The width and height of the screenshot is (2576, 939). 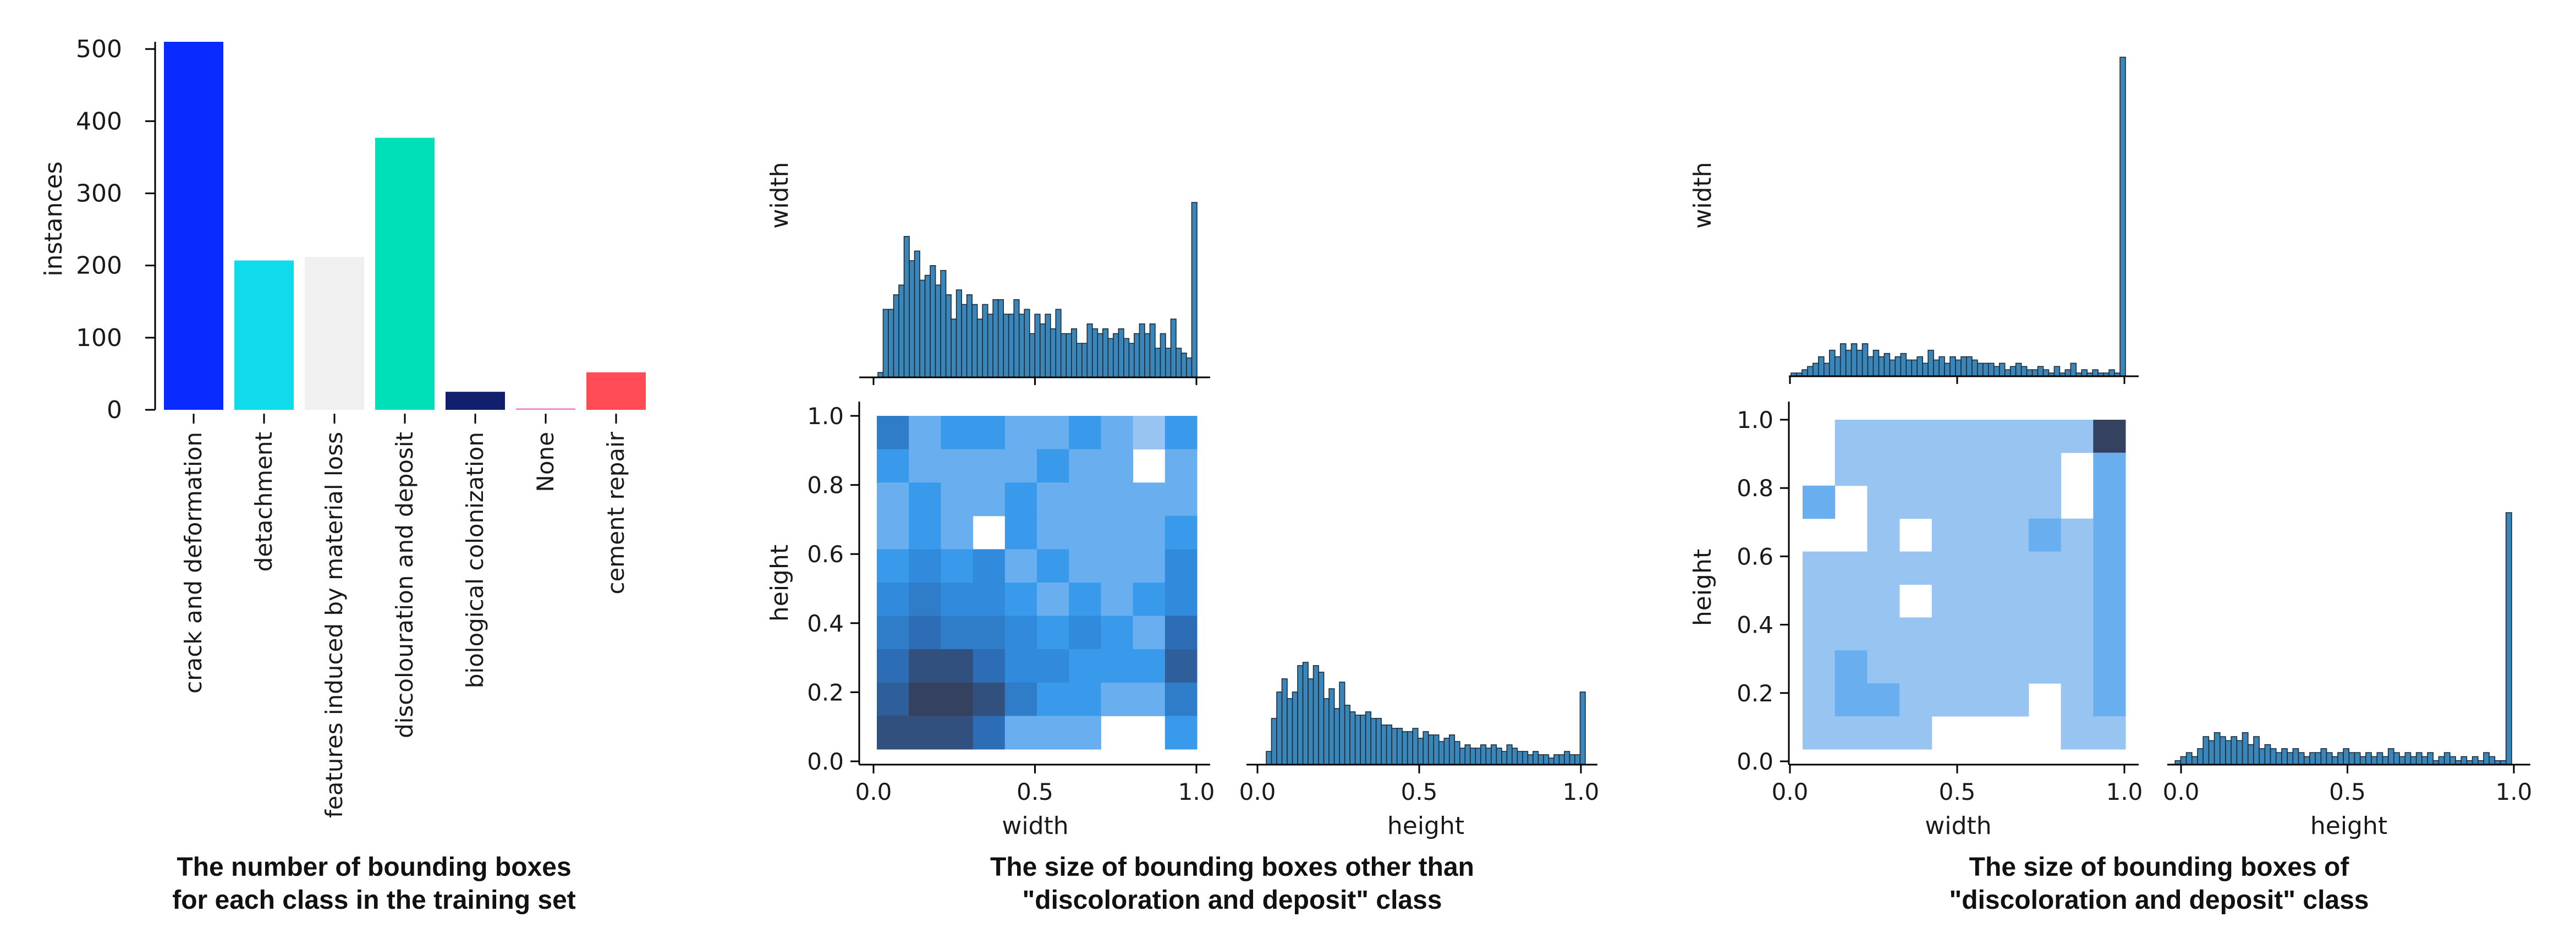 I want to click on p3-height-hist-x-label: height, so click(x=2348, y=826).